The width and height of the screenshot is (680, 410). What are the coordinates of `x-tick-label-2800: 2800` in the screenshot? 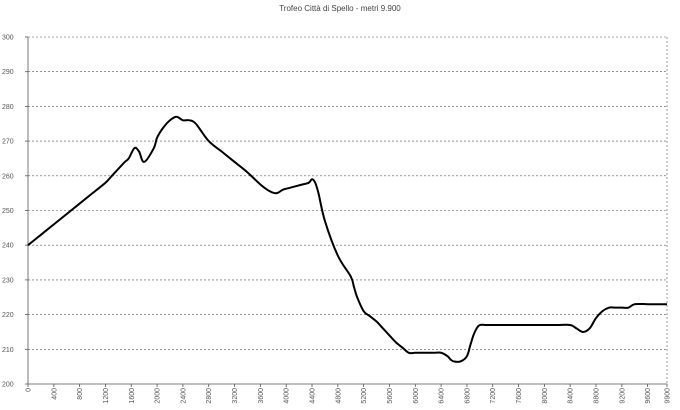 It's located at (209, 396).